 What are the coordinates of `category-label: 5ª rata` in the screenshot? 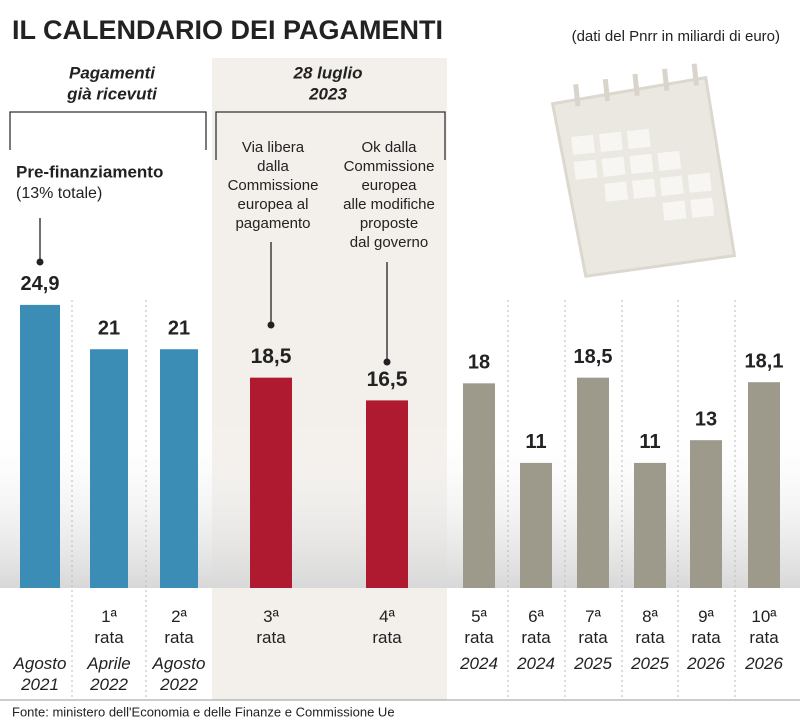 It's located at (479, 627).